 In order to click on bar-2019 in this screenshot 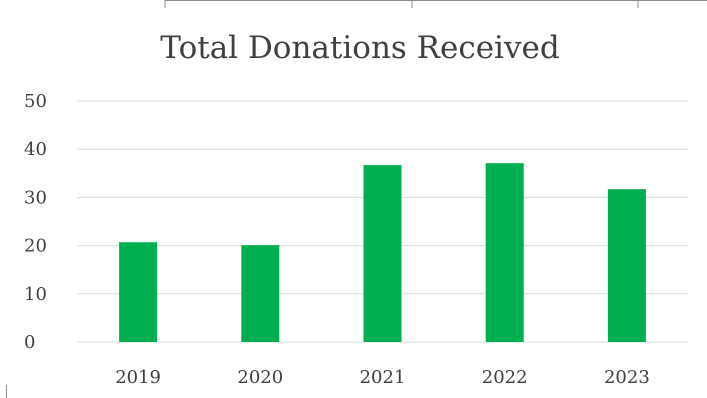, I will do `click(138, 292)`.